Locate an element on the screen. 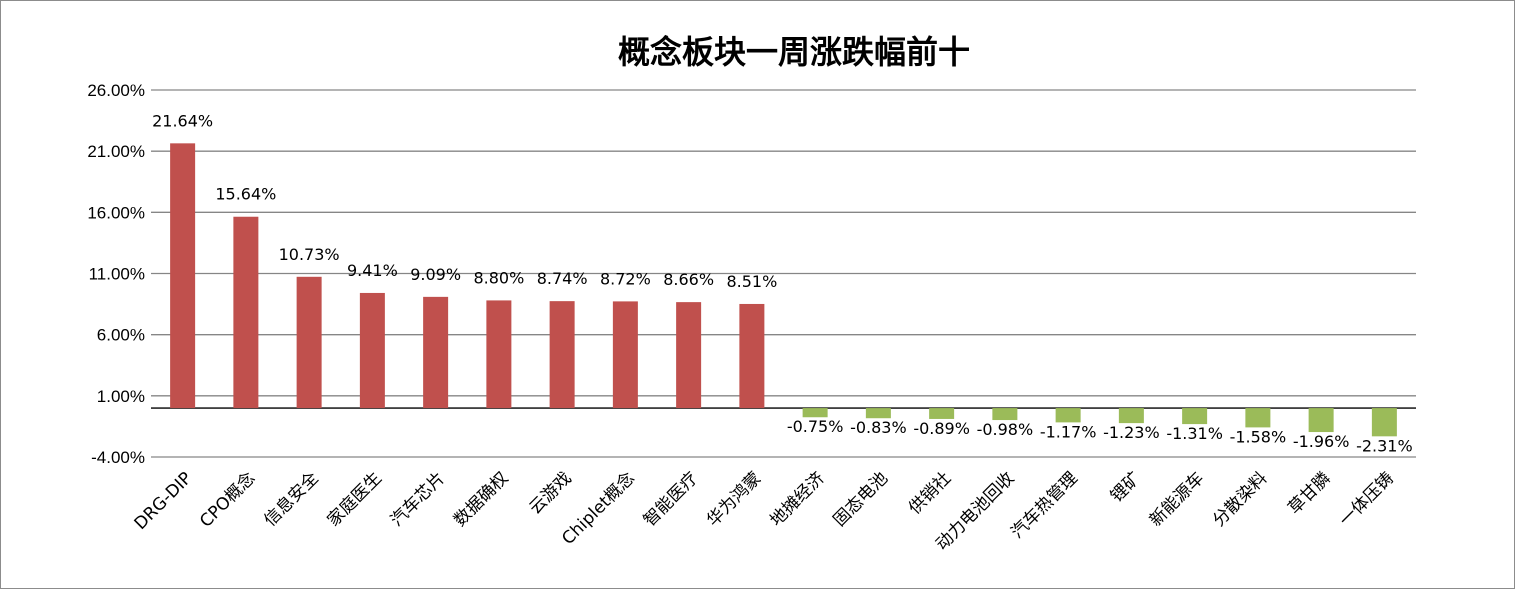 This screenshot has height=590, width=1515. x-tick-label: 华为鸿蒙 is located at coordinates (734, 499).